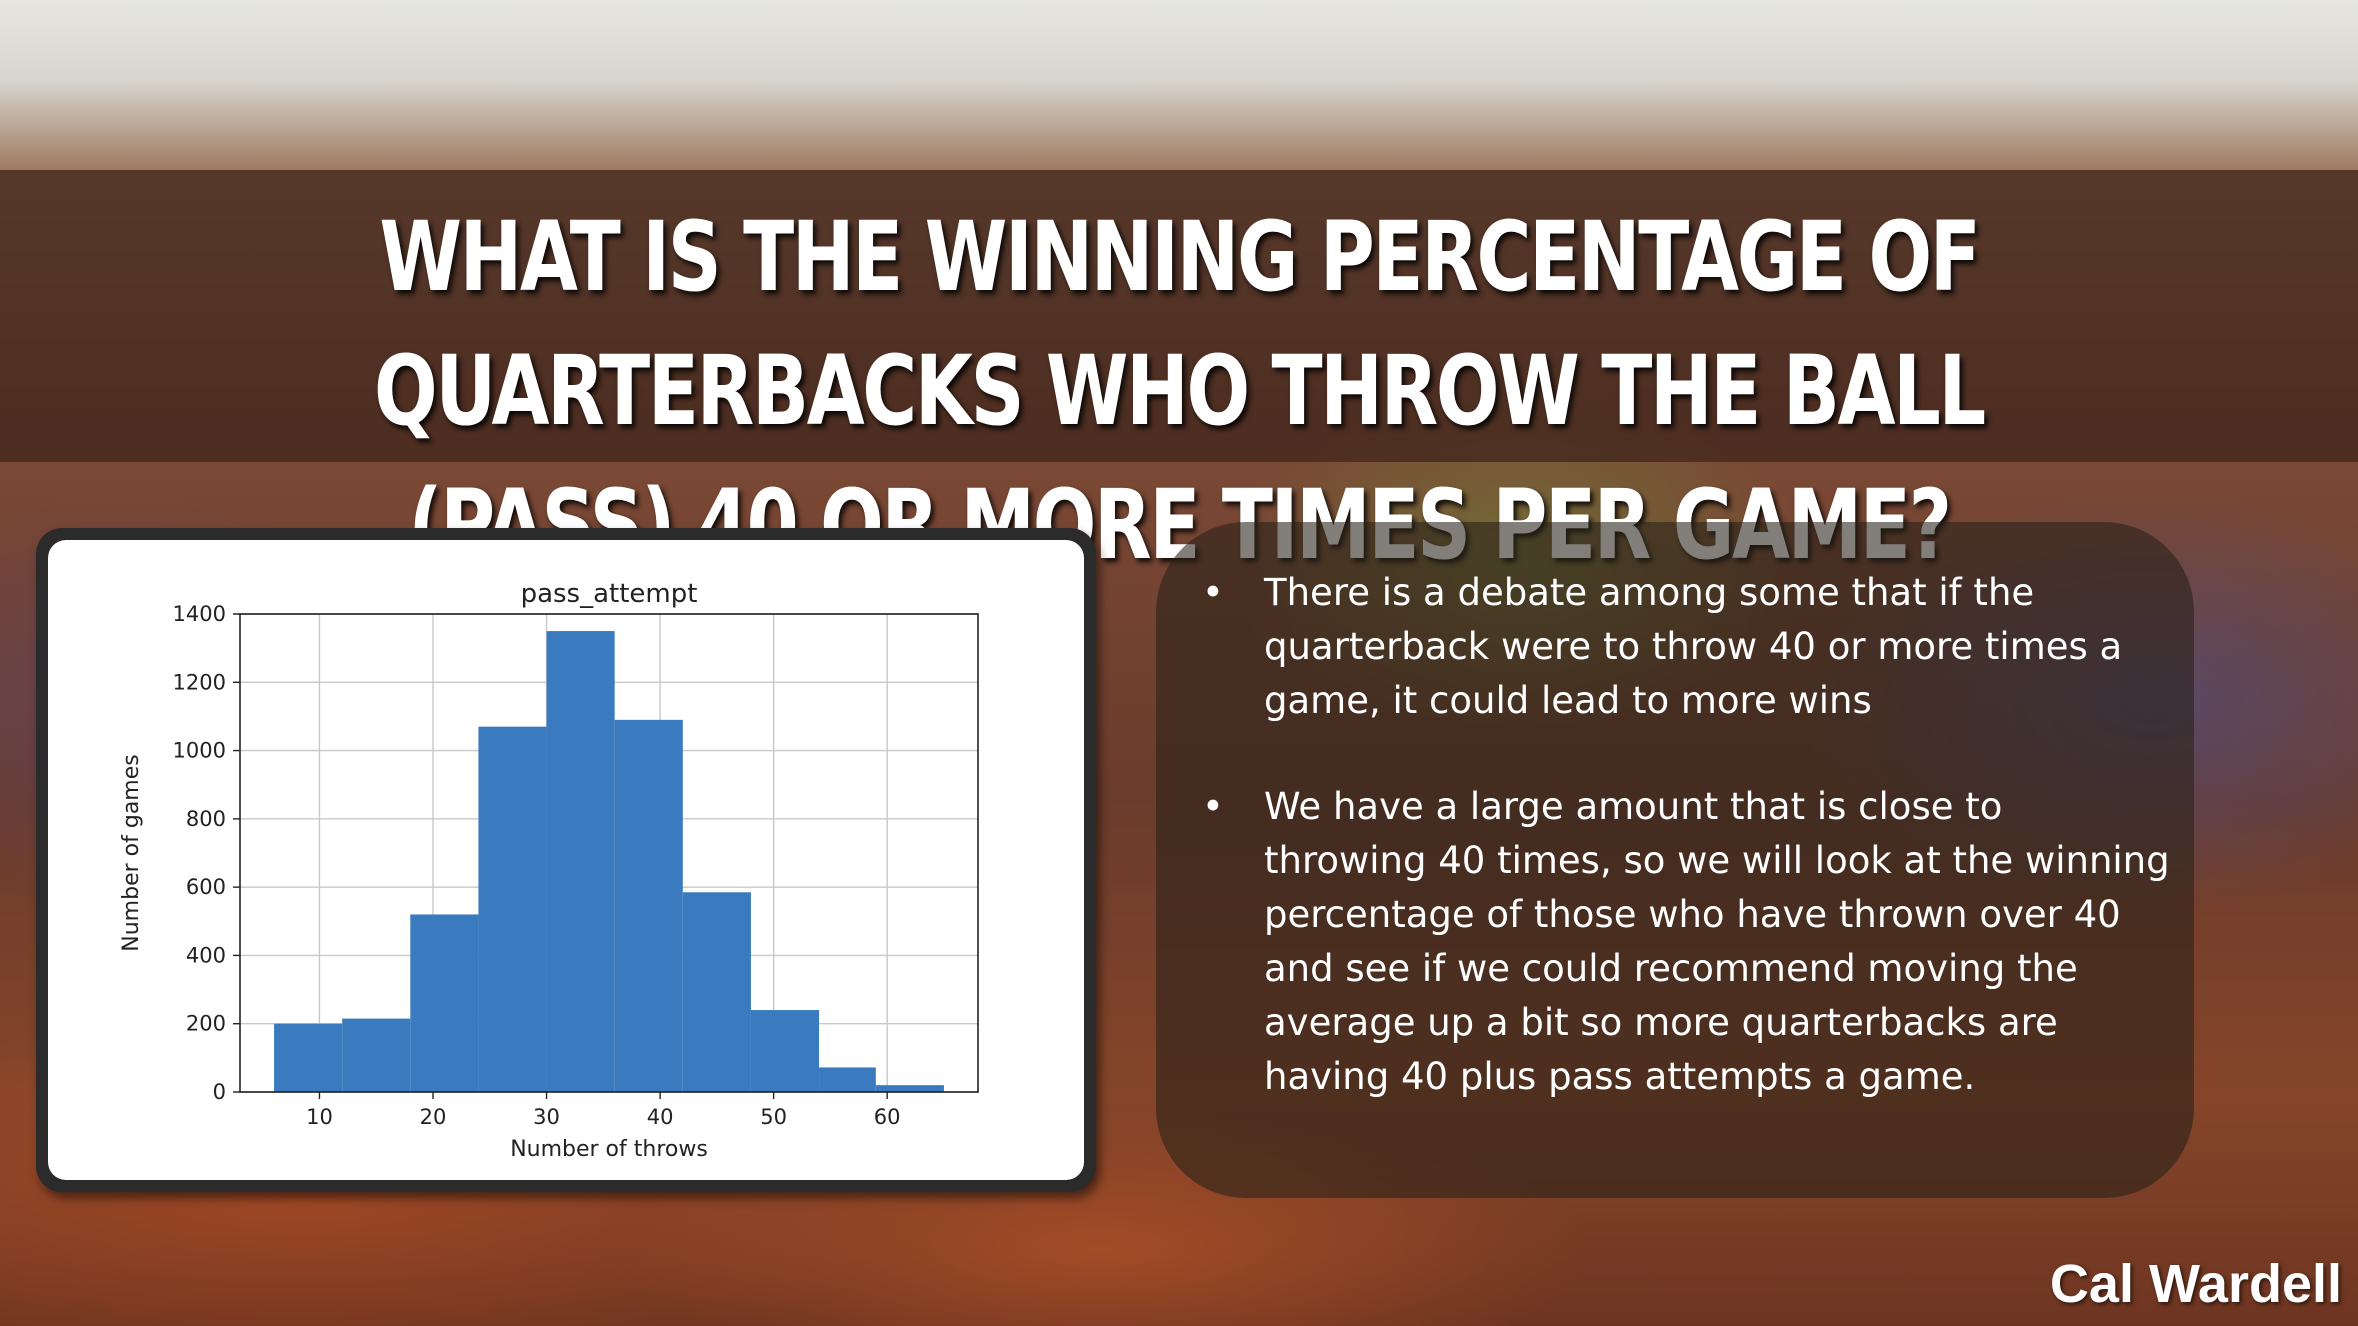  I want to click on x-axis-label: Number of throws, so click(609, 1149).